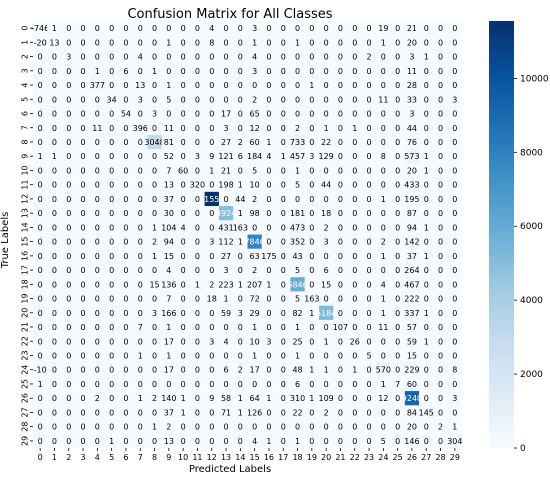 This screenshot has width=550, height=479. What do you see at coordinates (255, 128) in the screenshot?
I see `cell-value: 12` at bounding box center [255, 128].